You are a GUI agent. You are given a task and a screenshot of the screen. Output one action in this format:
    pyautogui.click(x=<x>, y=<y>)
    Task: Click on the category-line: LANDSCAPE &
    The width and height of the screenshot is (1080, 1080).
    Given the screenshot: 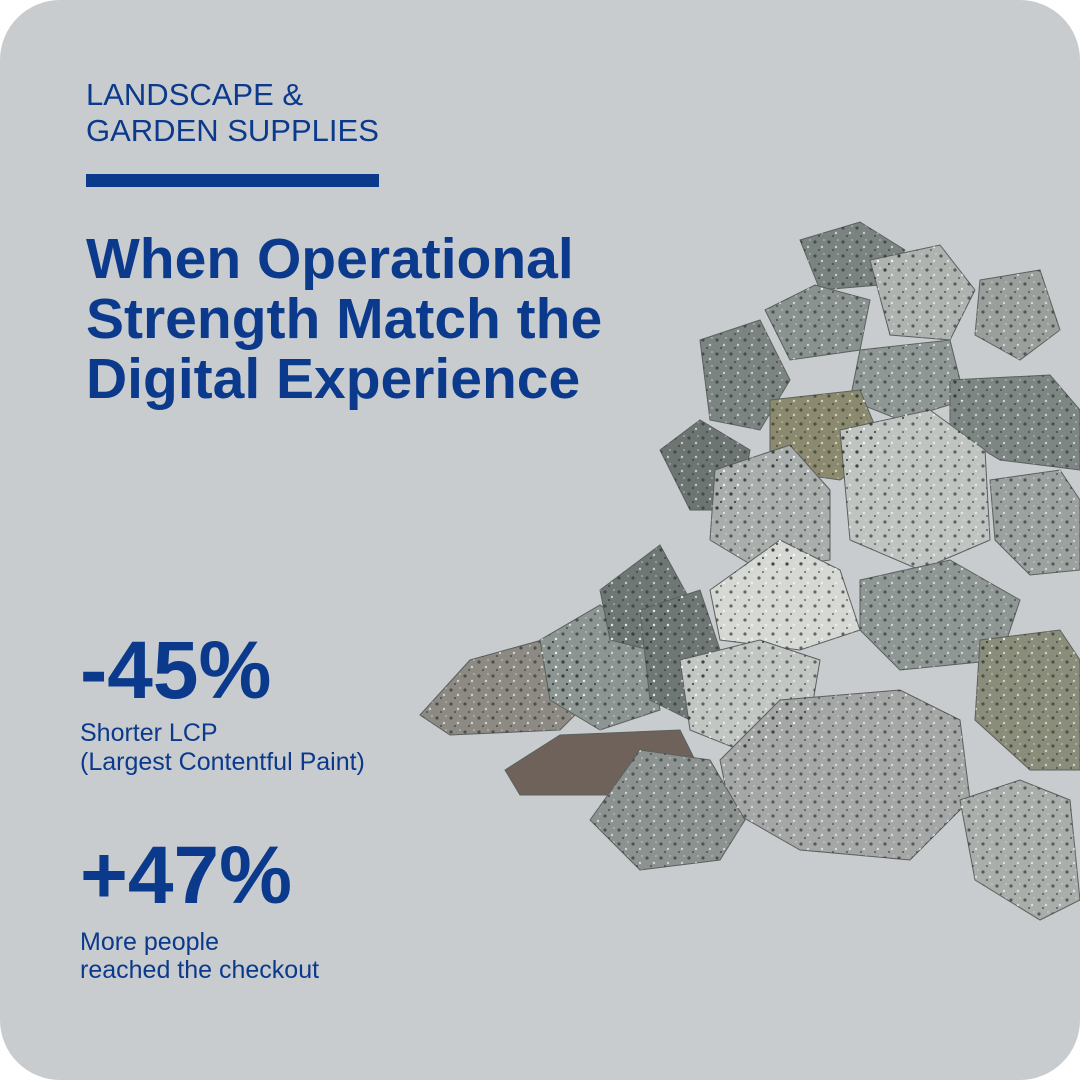 What is the action you would take?
    pyautogui.click(x=194, y=94)
    